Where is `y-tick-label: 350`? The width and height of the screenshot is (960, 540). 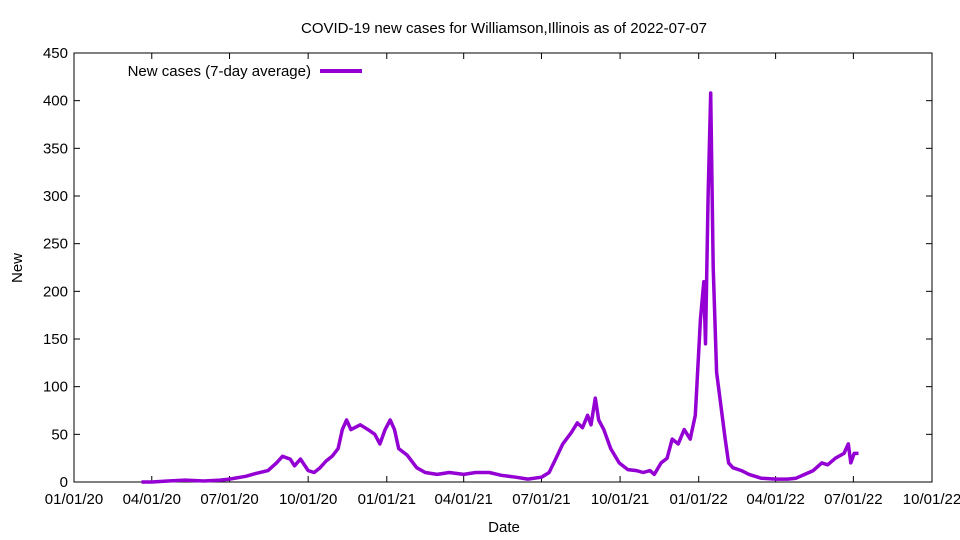
y-tick-label: 350 is located at coordinates (55, 148).